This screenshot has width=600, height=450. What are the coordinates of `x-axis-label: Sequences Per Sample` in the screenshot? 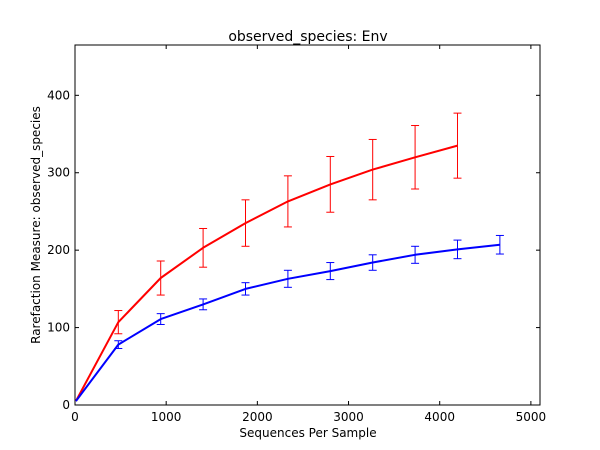 It's located at (307, 433).